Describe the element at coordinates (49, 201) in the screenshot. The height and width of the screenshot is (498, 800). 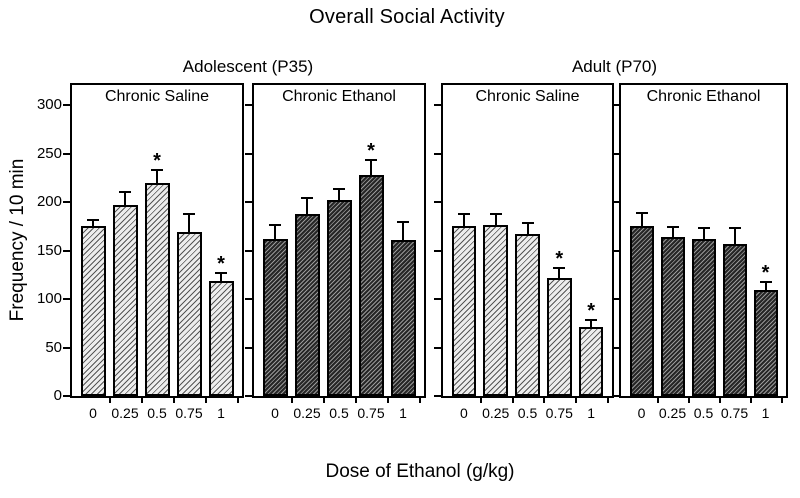
I see `y-tick-label: 200` at that location.